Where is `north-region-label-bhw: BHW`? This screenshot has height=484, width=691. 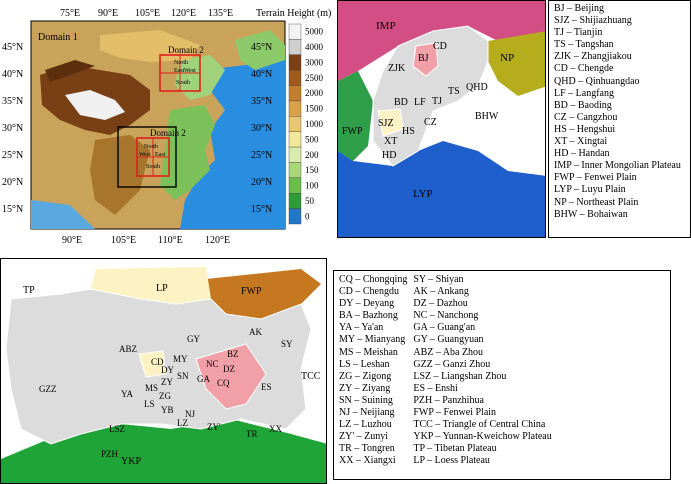
north-region-label-bhw: BHW is located at coordinates (487, 116).